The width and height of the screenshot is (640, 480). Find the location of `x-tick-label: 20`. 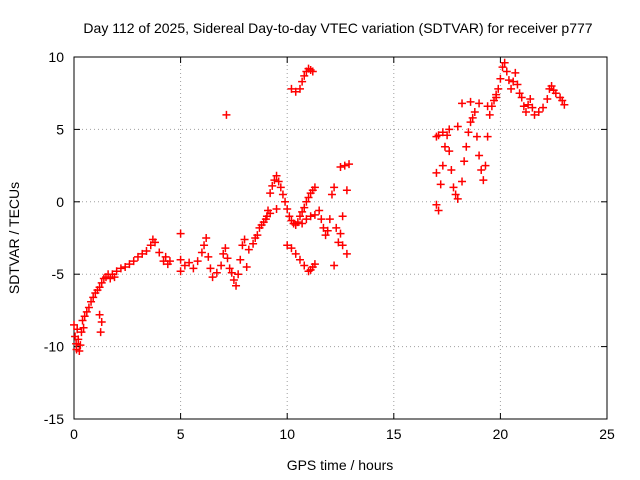

x-tick-label: 20 is located at coordinates (501, 434).